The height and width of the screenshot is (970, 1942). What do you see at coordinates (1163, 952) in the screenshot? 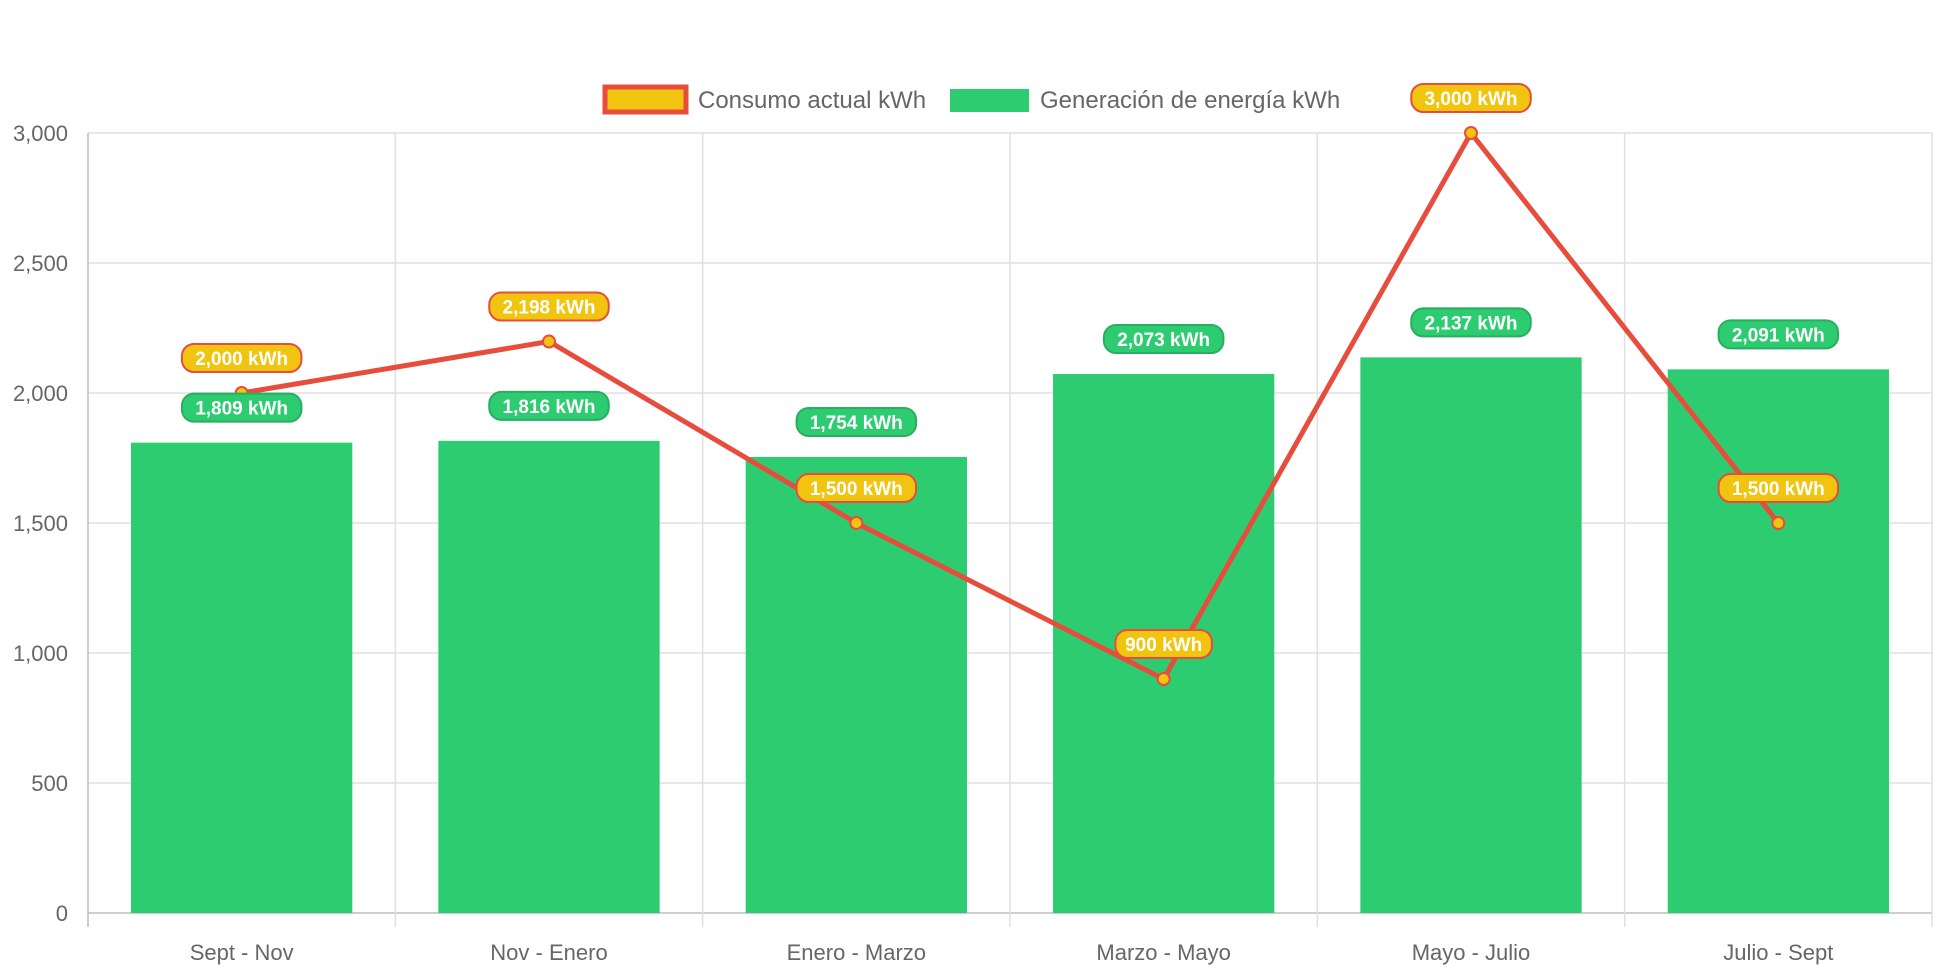
I see `x-tick-label: Marzo - Mayo` at bounding box center [1163, 952].